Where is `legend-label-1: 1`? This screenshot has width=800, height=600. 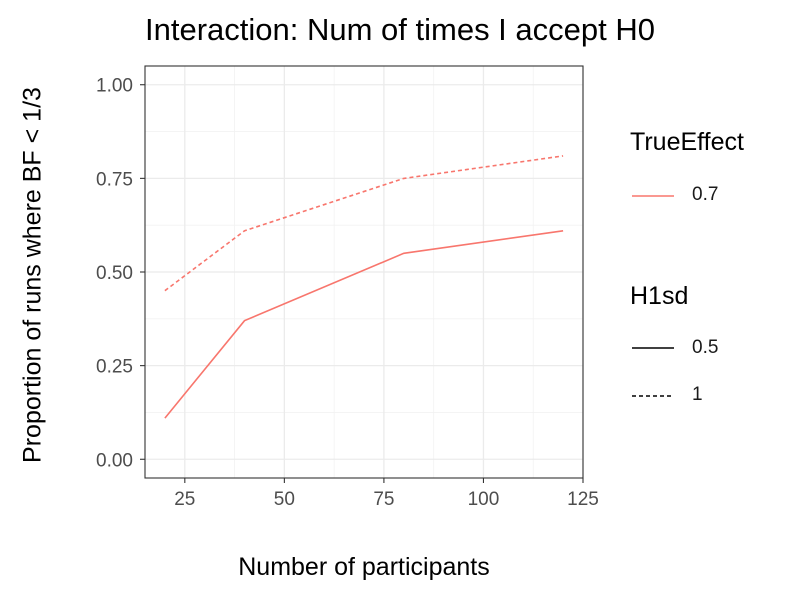
legend-label-1: 1 is located at coordinates (697, 394).